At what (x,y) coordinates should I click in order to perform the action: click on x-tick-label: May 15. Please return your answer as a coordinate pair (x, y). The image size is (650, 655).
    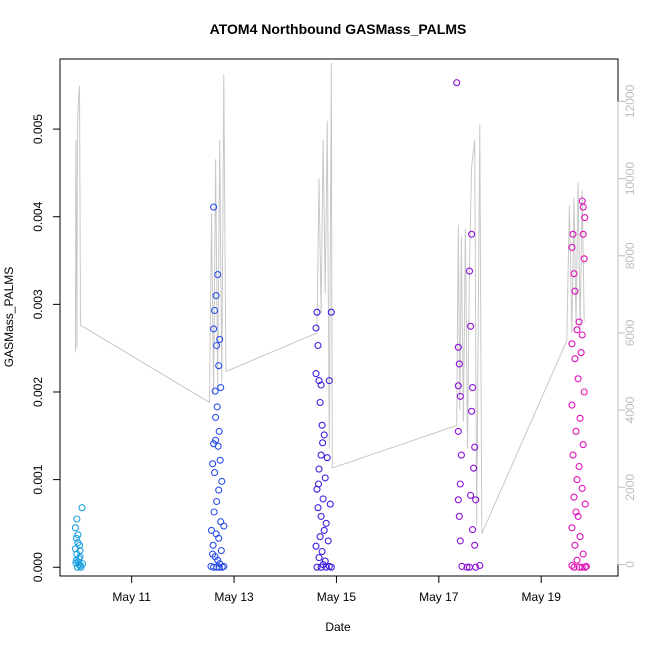
    Looking at the image, I should click on (337, 597).